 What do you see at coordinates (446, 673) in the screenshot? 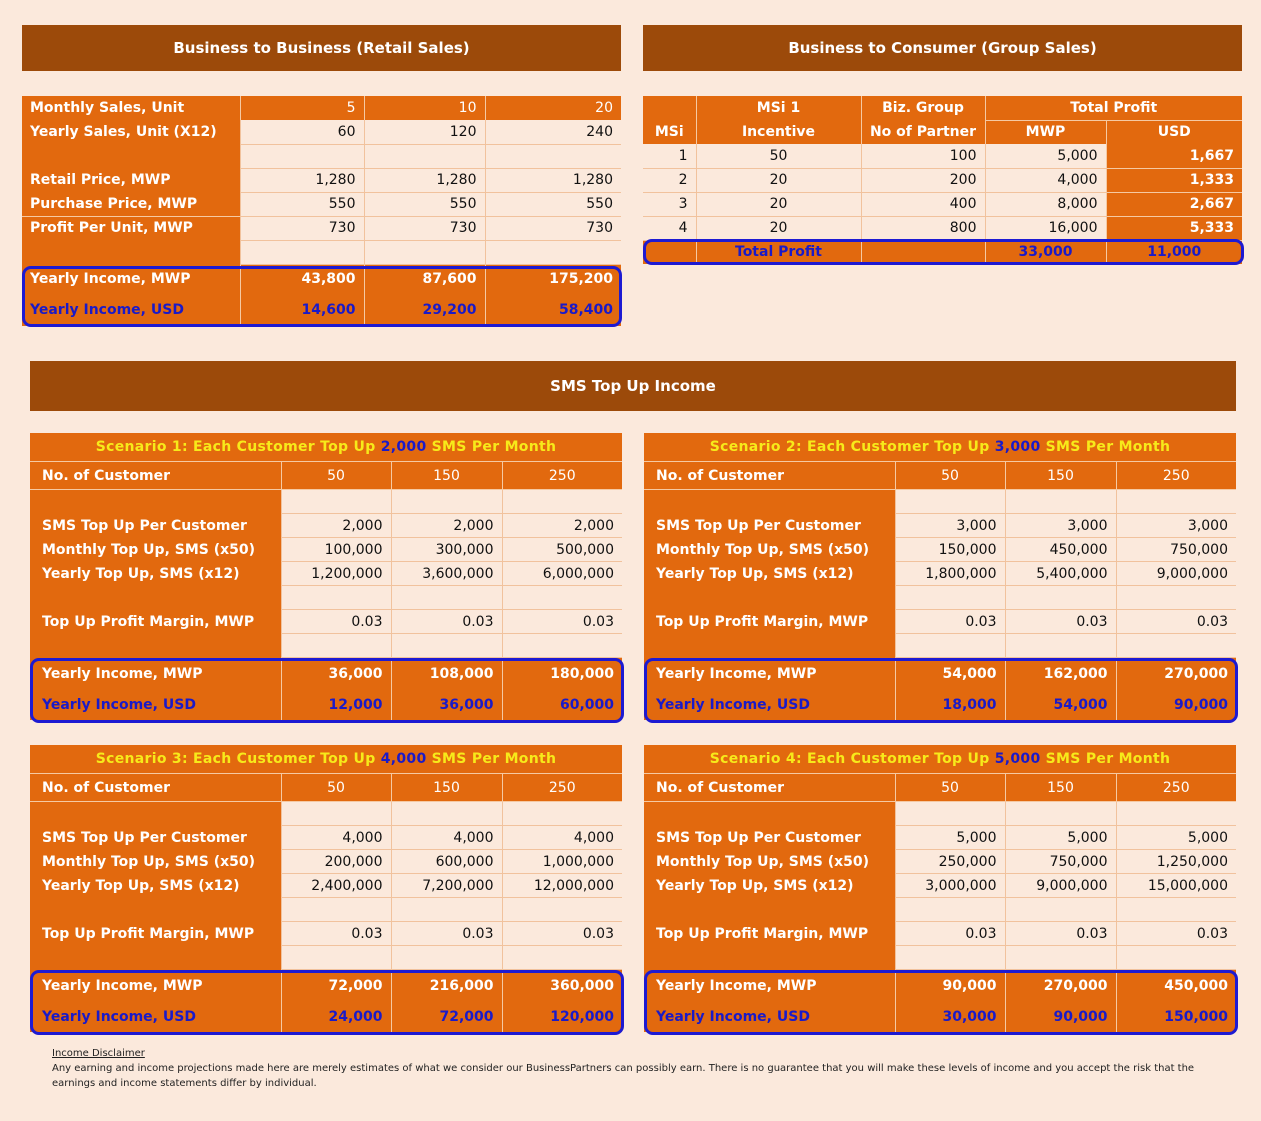
I see `table-cell: 108,000` at bounding box center [446, 673].